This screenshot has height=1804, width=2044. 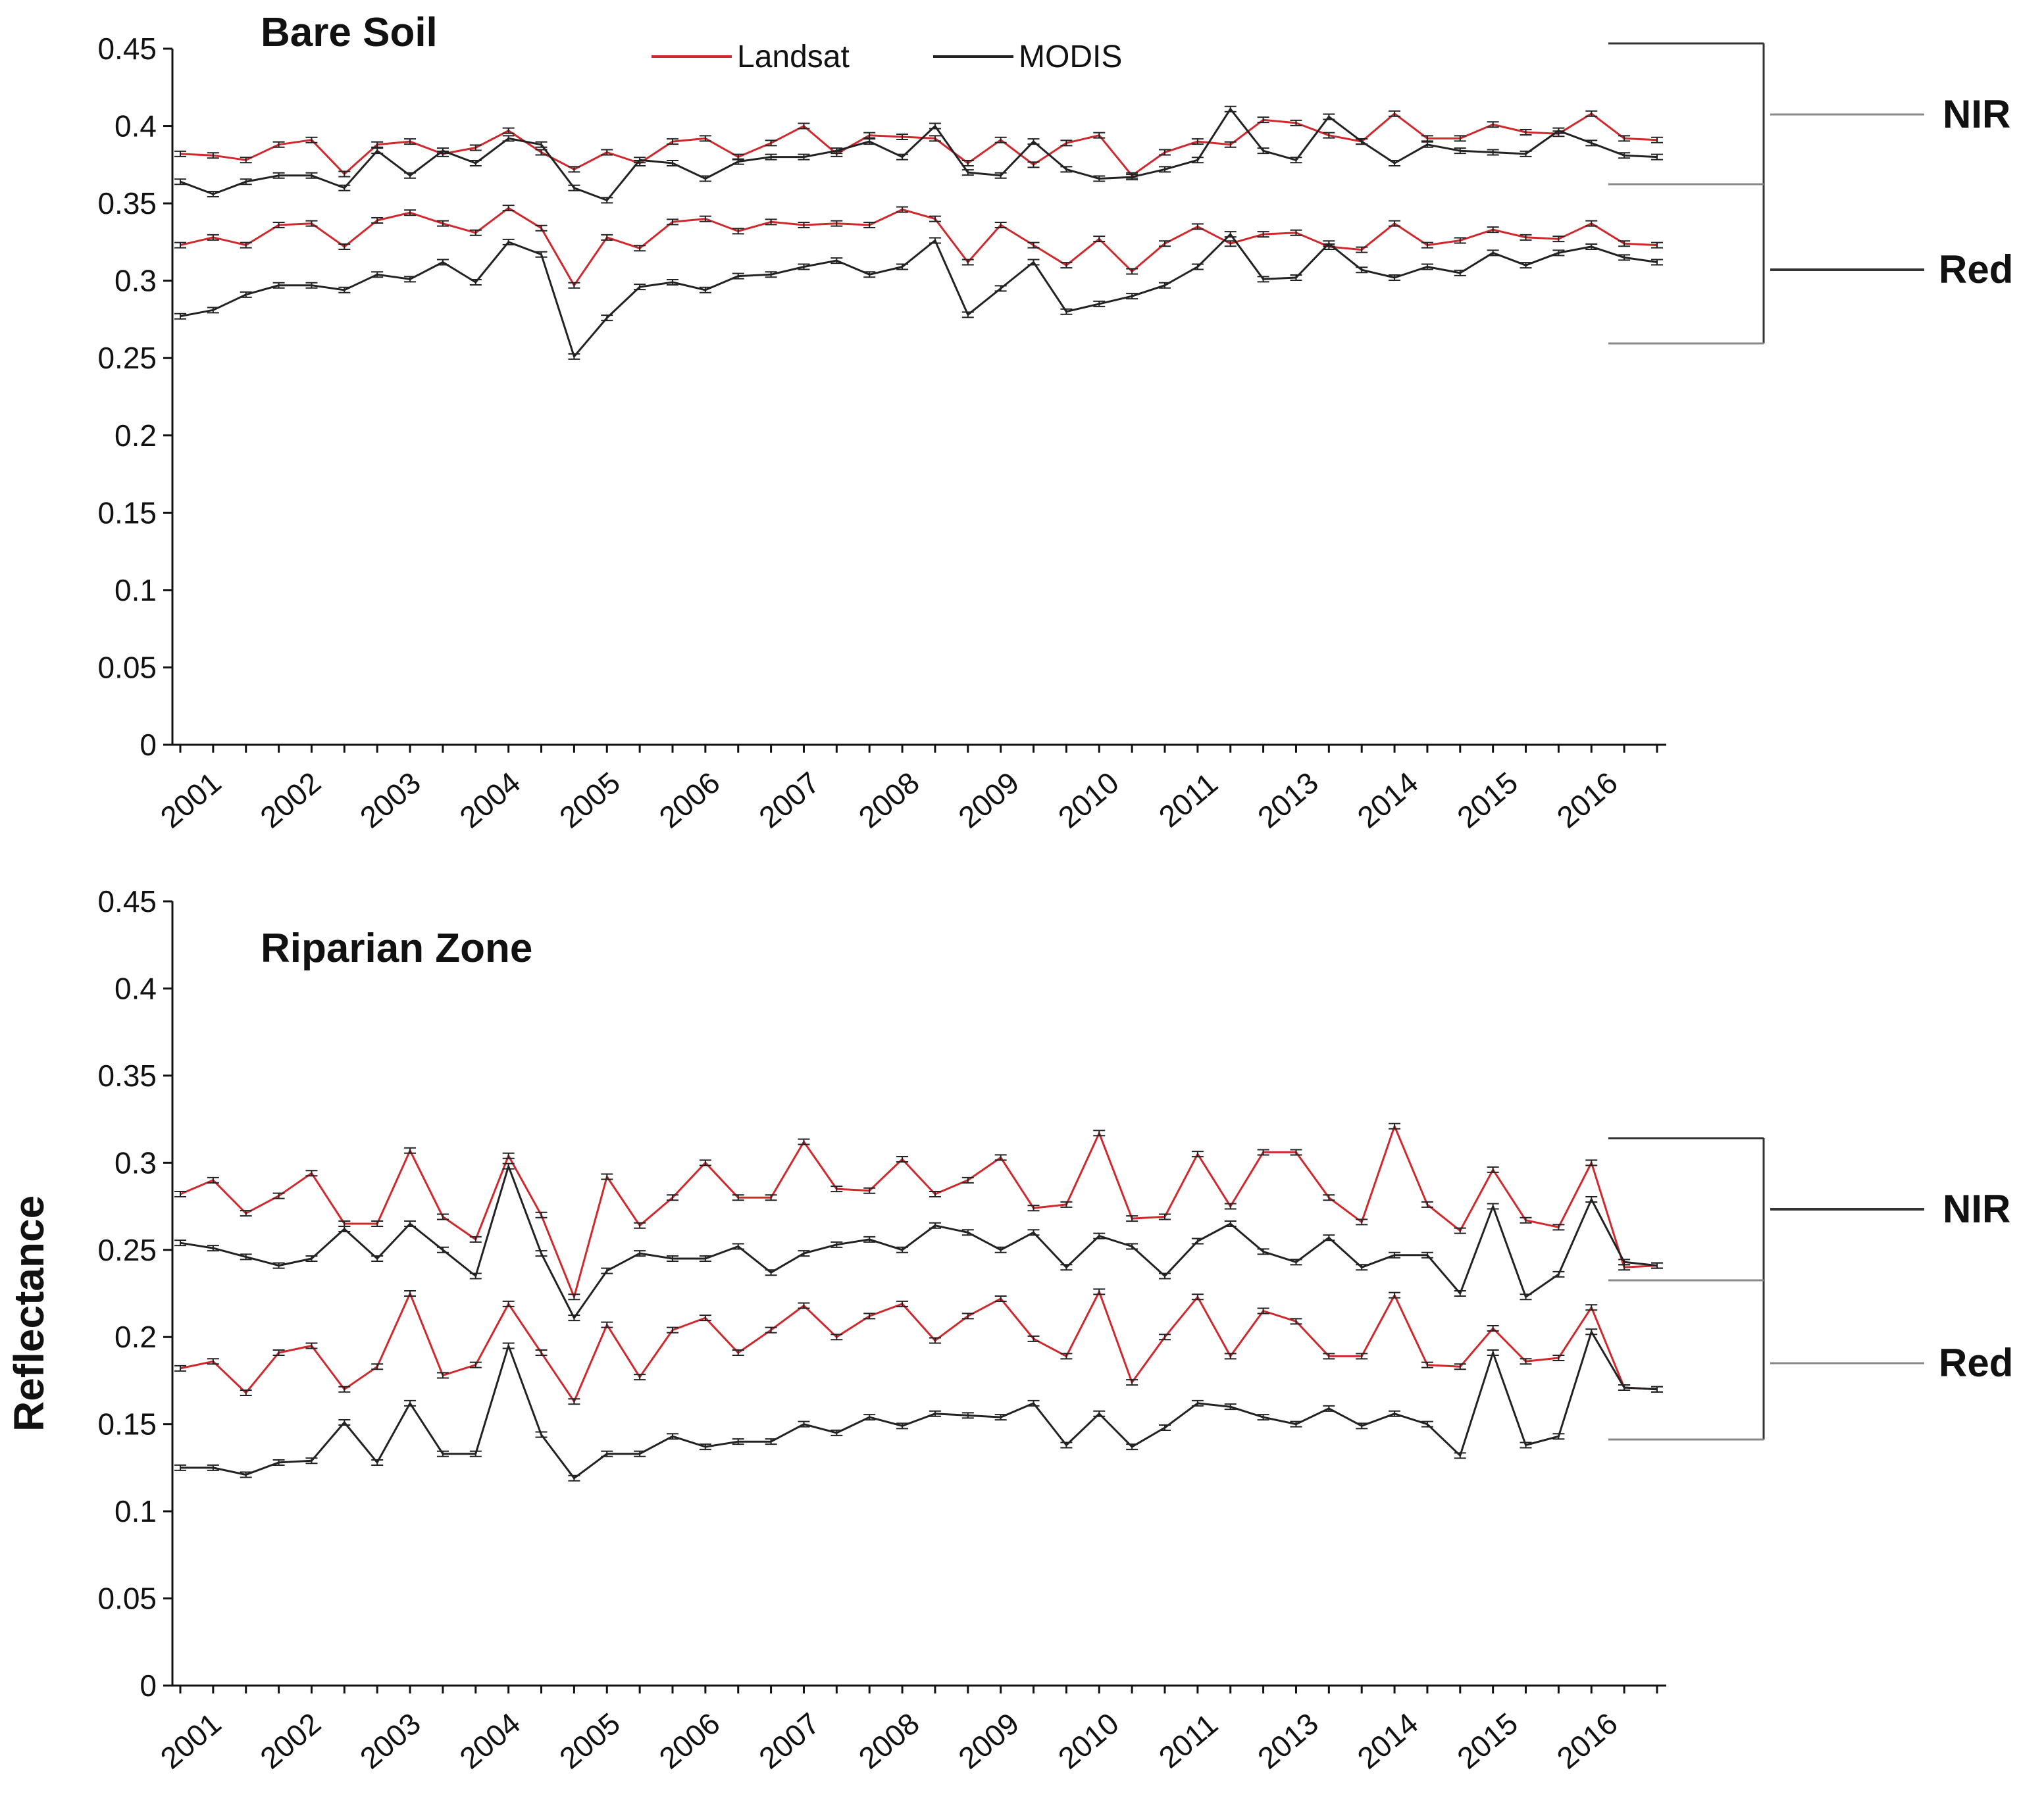 What do you see at coordinates (490, 1741) in the screenshot?
I see `x-tick-label: 2004` at bounding box center [490, 1741].